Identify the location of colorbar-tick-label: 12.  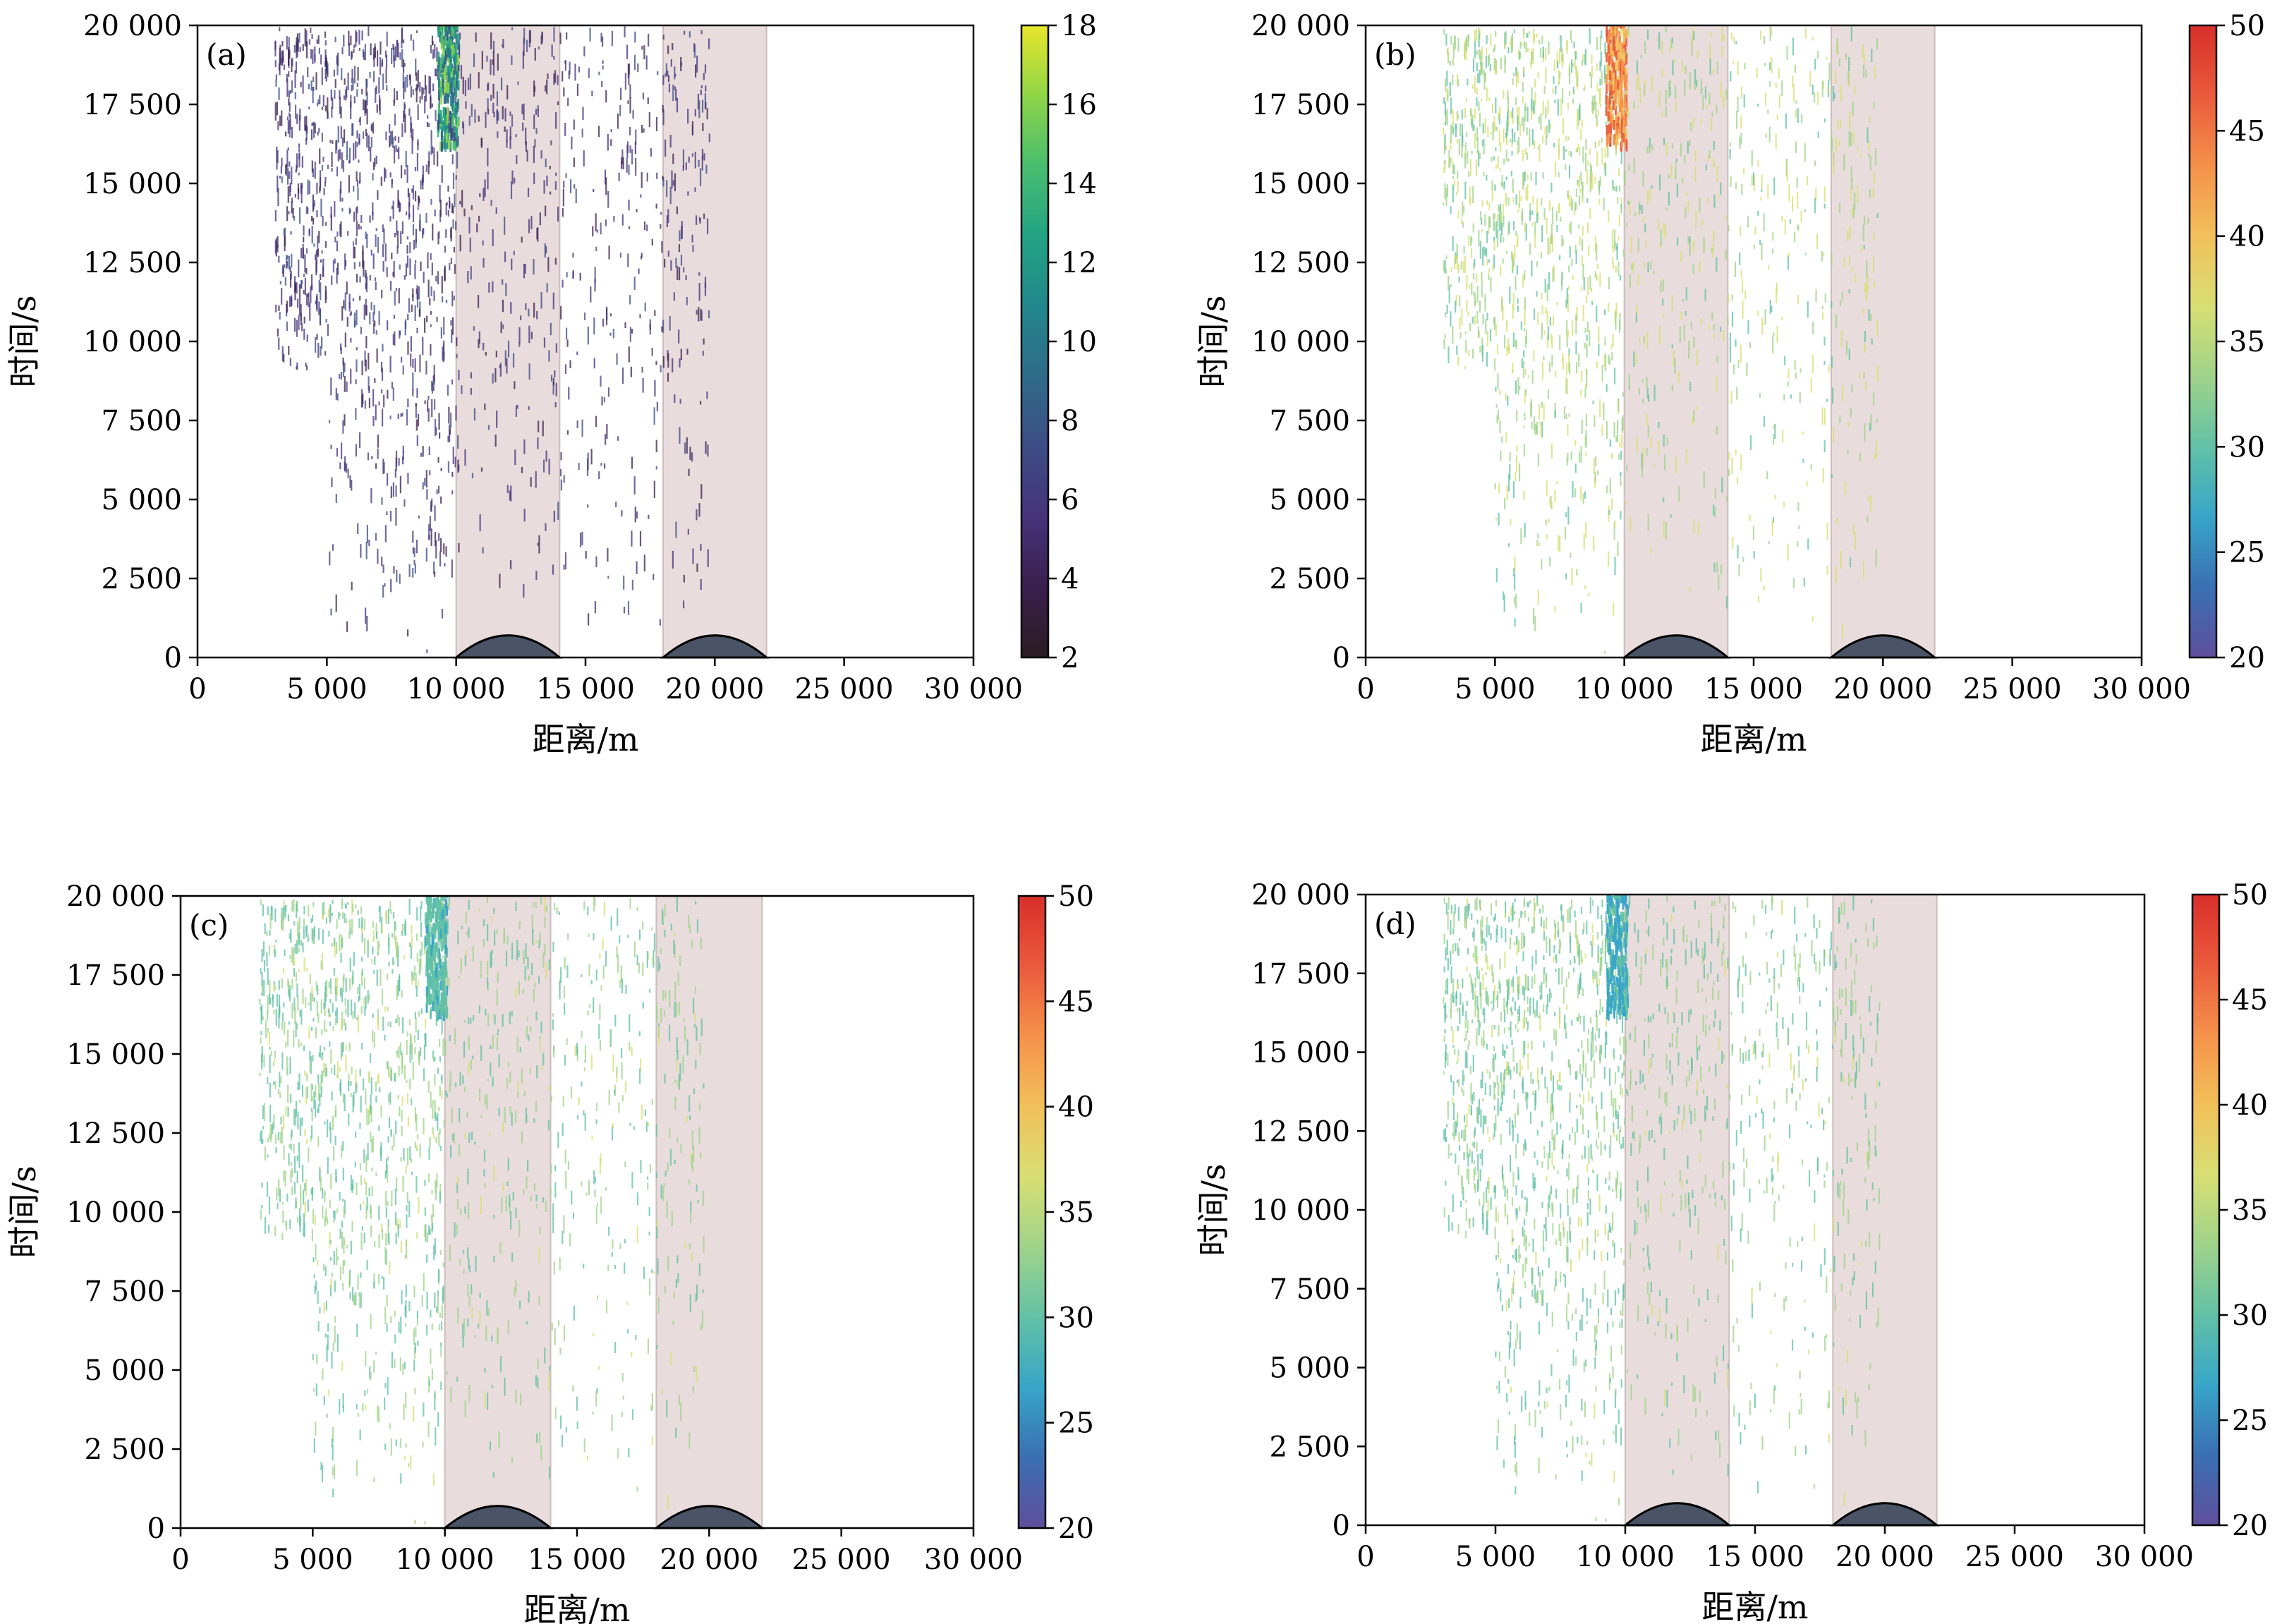
(1079, 263).